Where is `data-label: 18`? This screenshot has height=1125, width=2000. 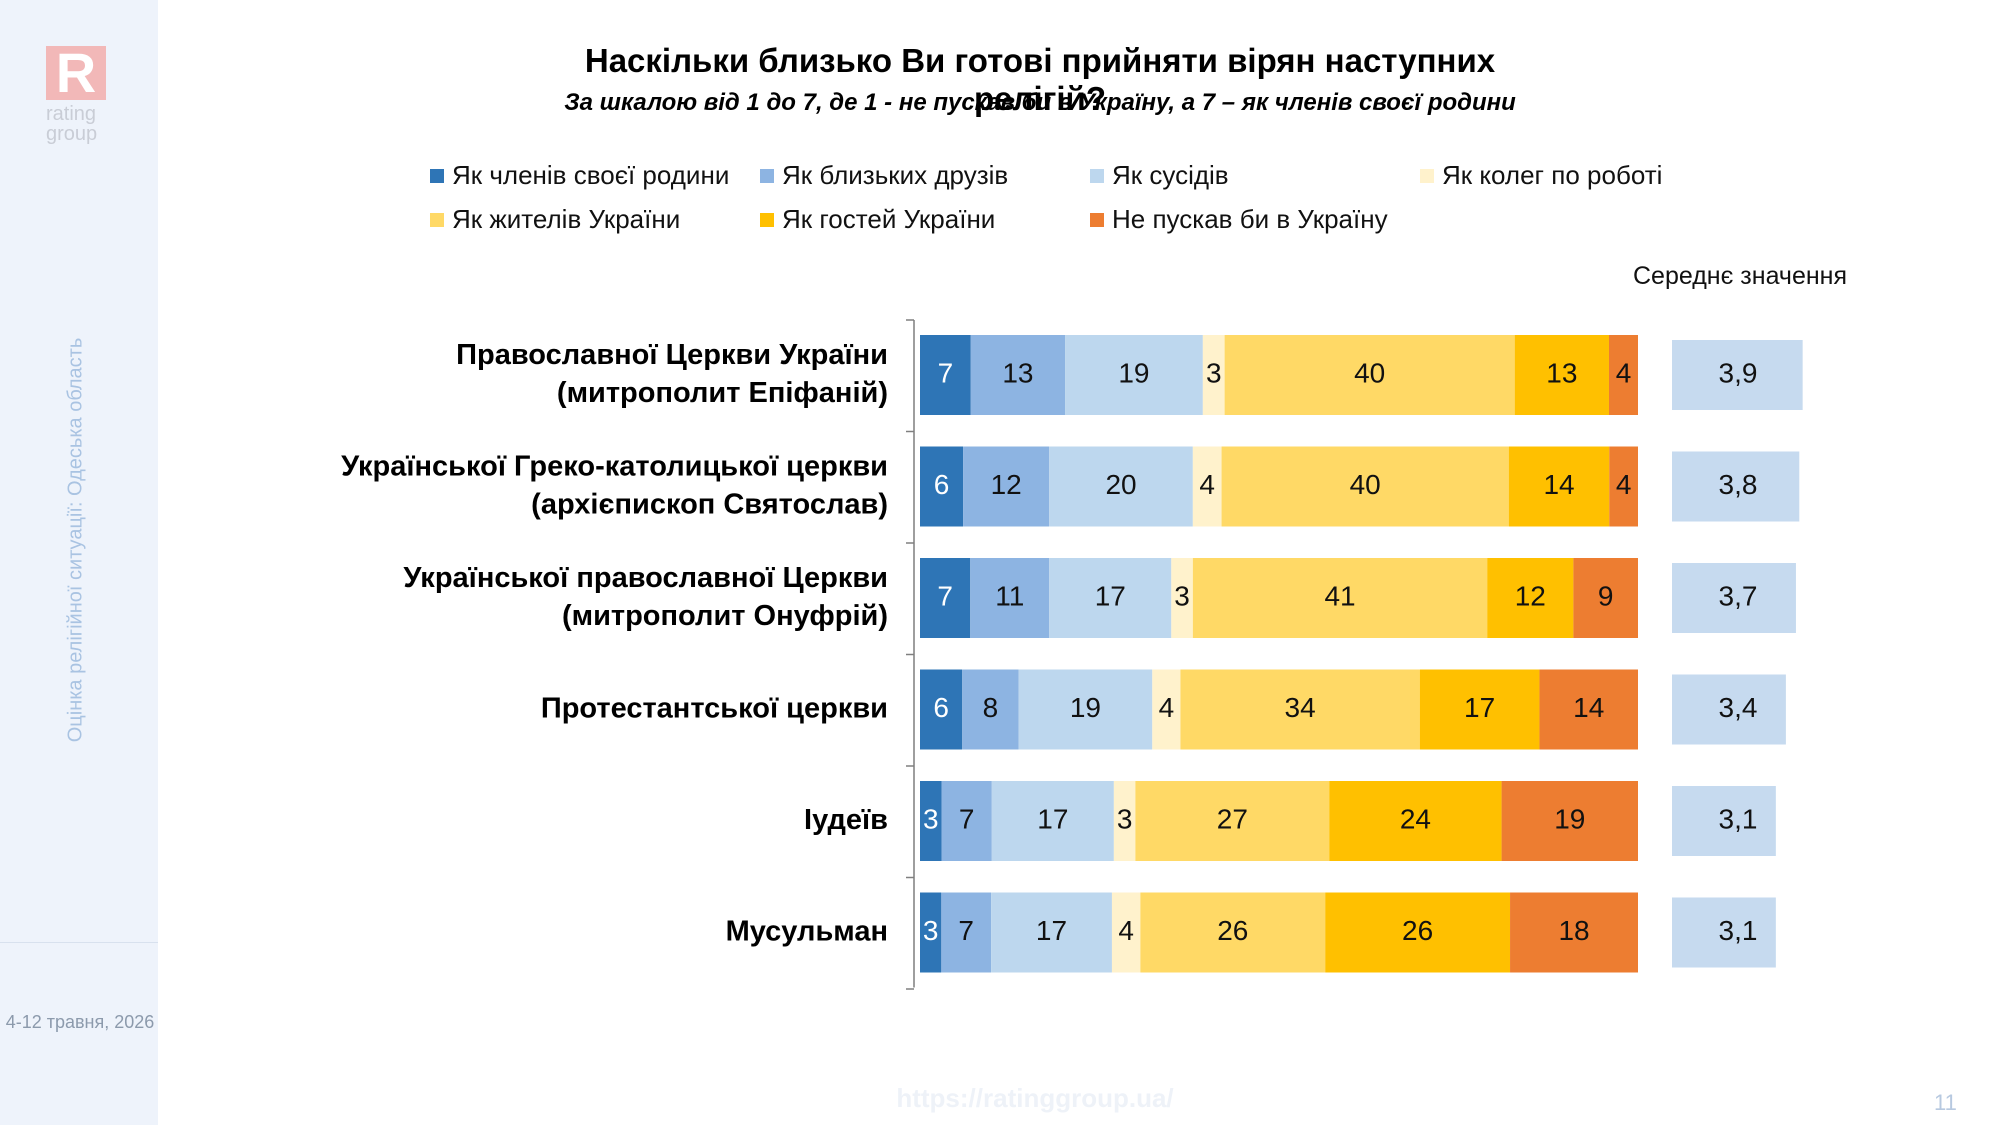
data-label: 18 is located at coordinates (1573, 930).